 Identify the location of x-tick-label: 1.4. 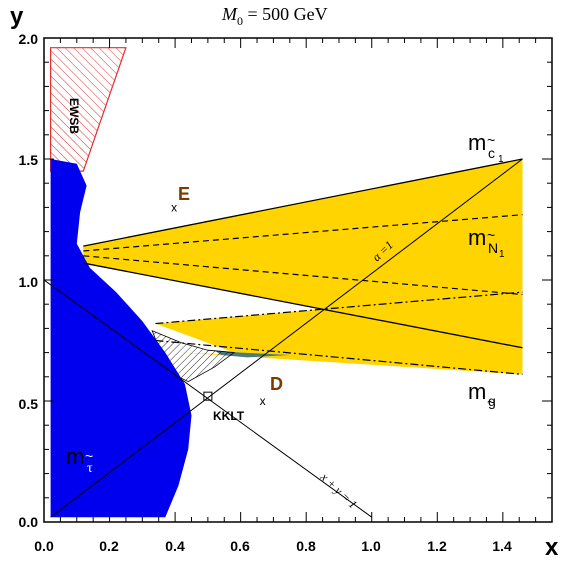
(502, 546).